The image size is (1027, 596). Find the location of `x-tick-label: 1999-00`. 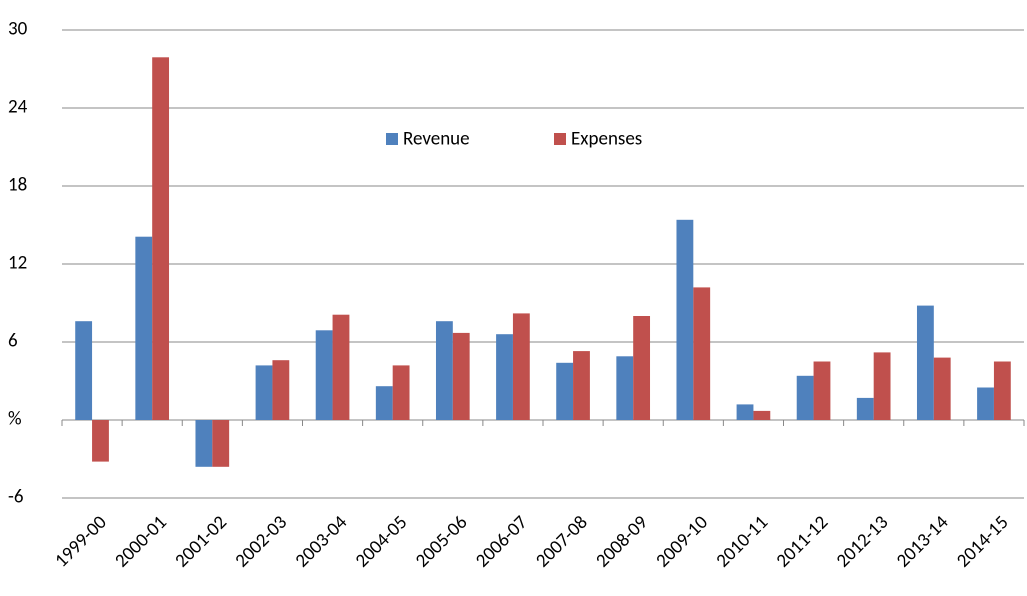

x-tick-label: 1999-00 is located at coordinates (80, 541).